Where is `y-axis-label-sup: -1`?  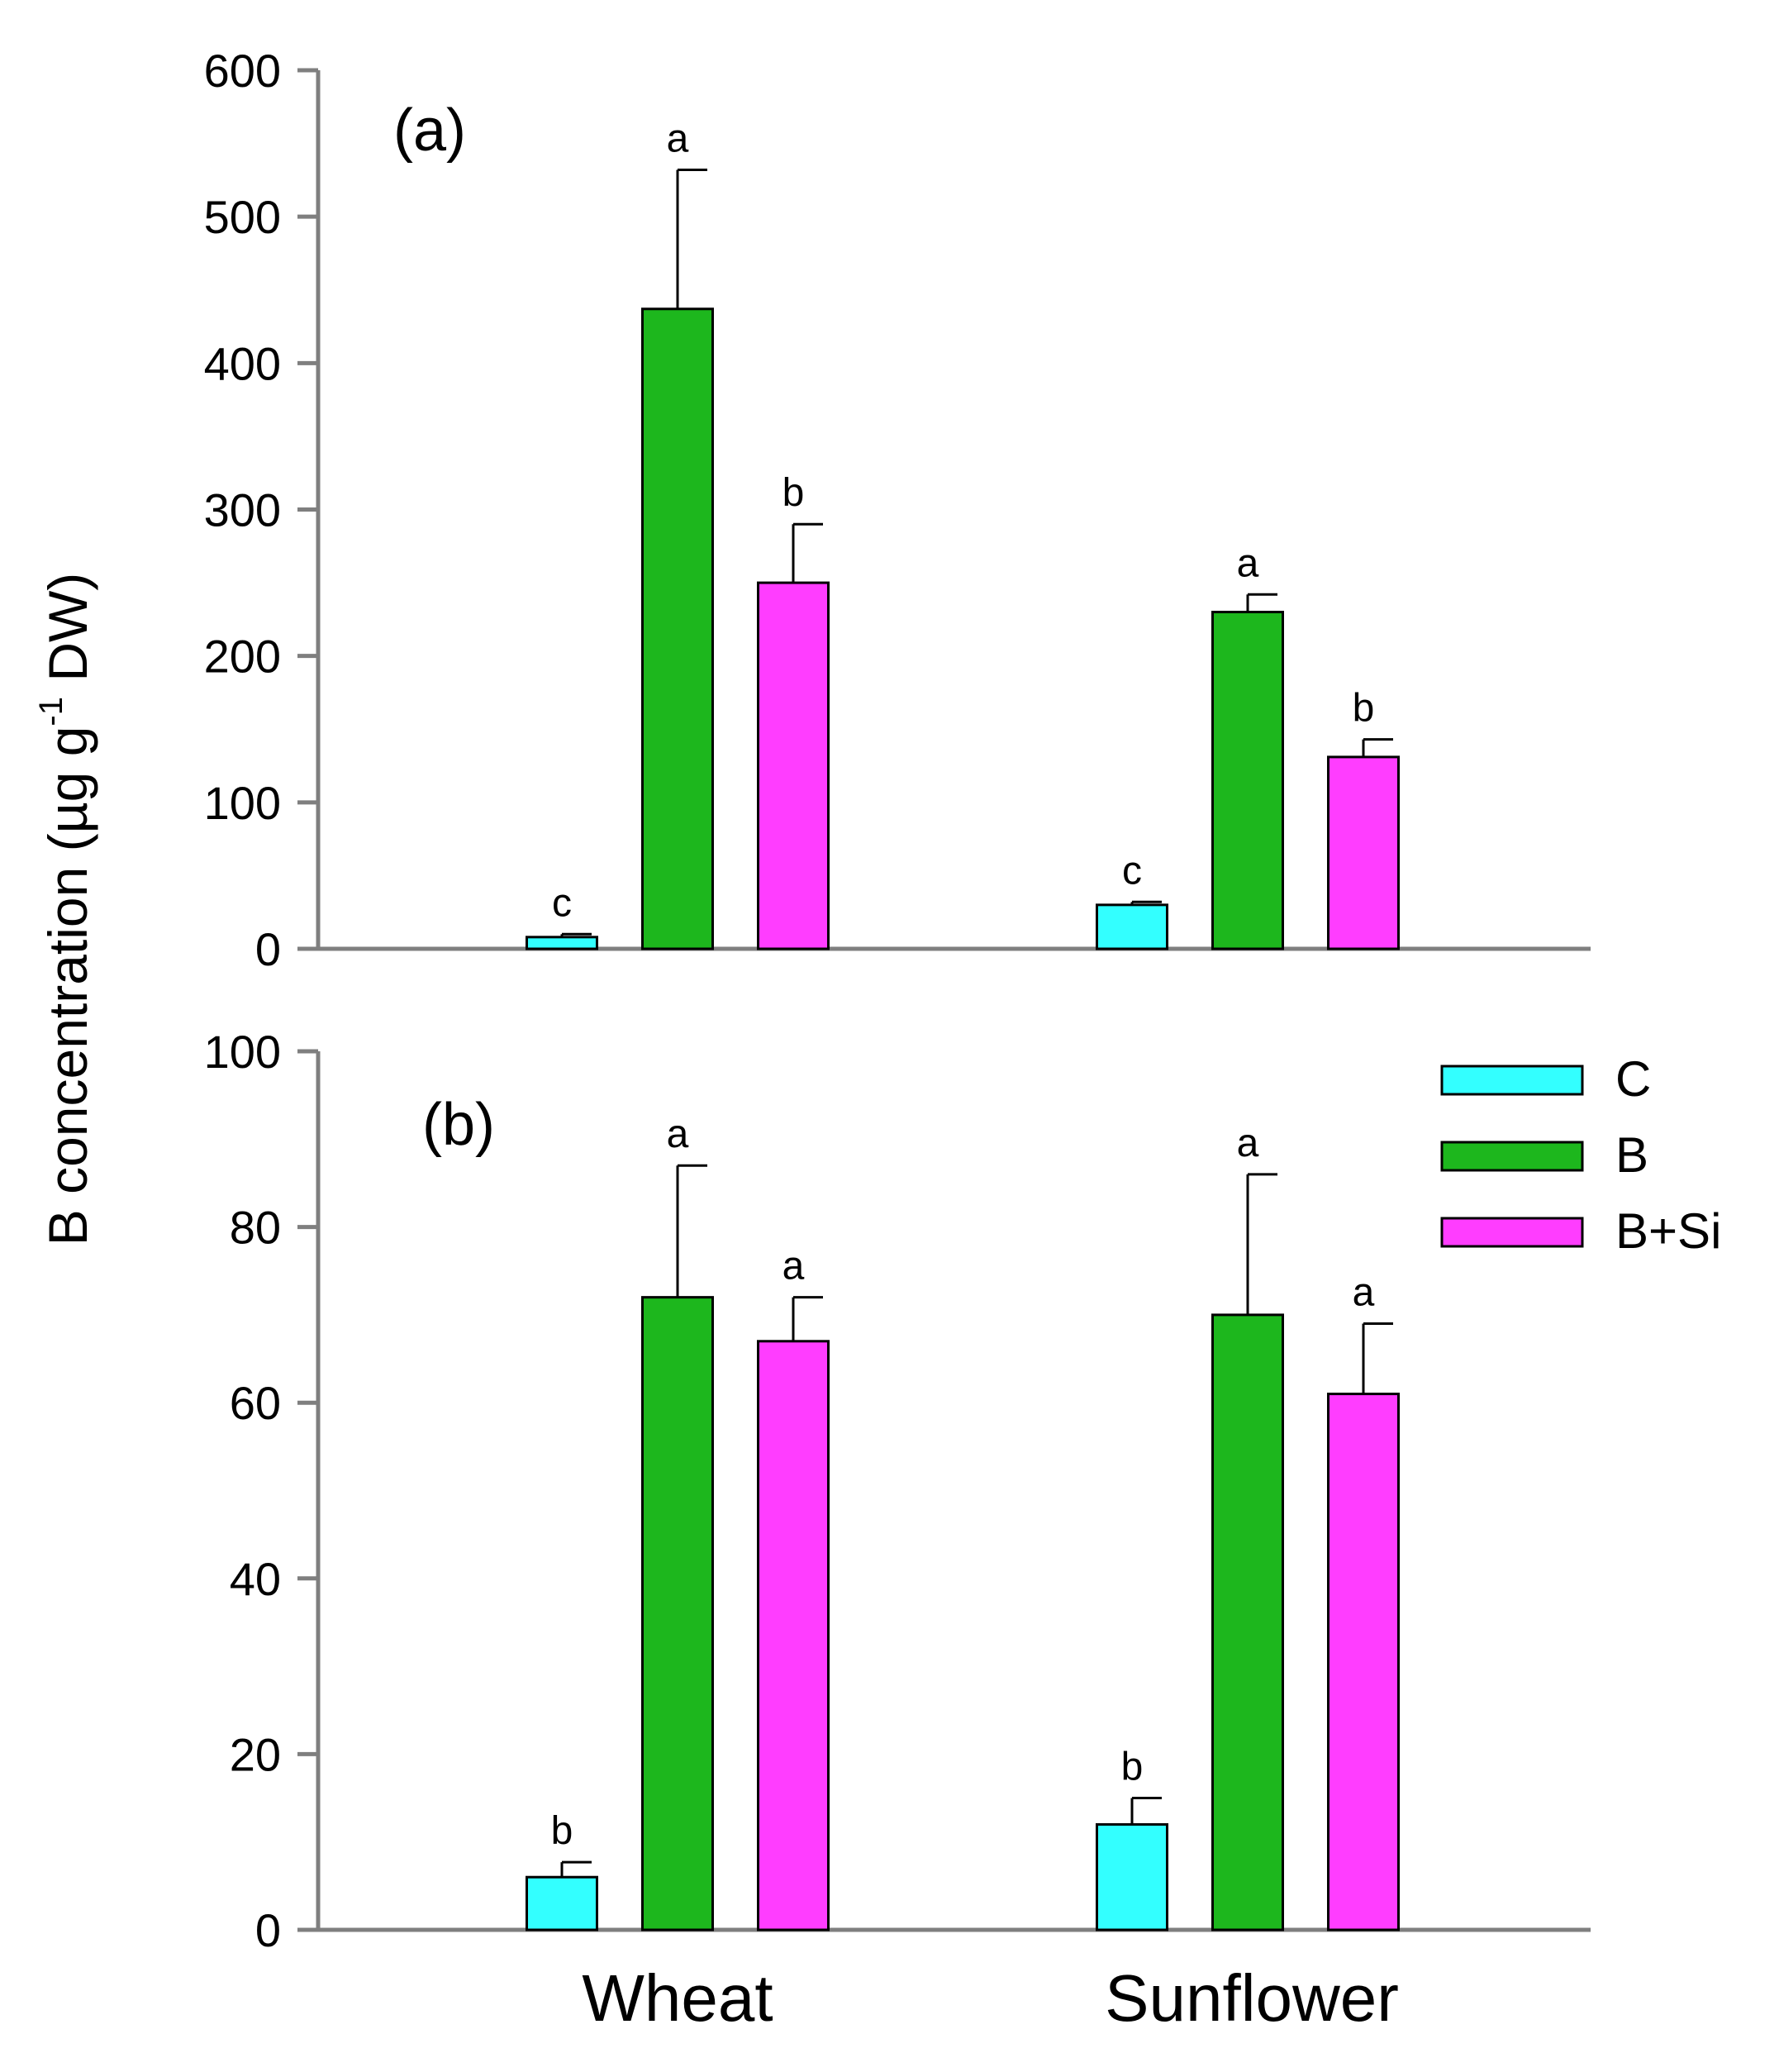
y-axis-label-sup: -1 is located at coordinates (51, 711).